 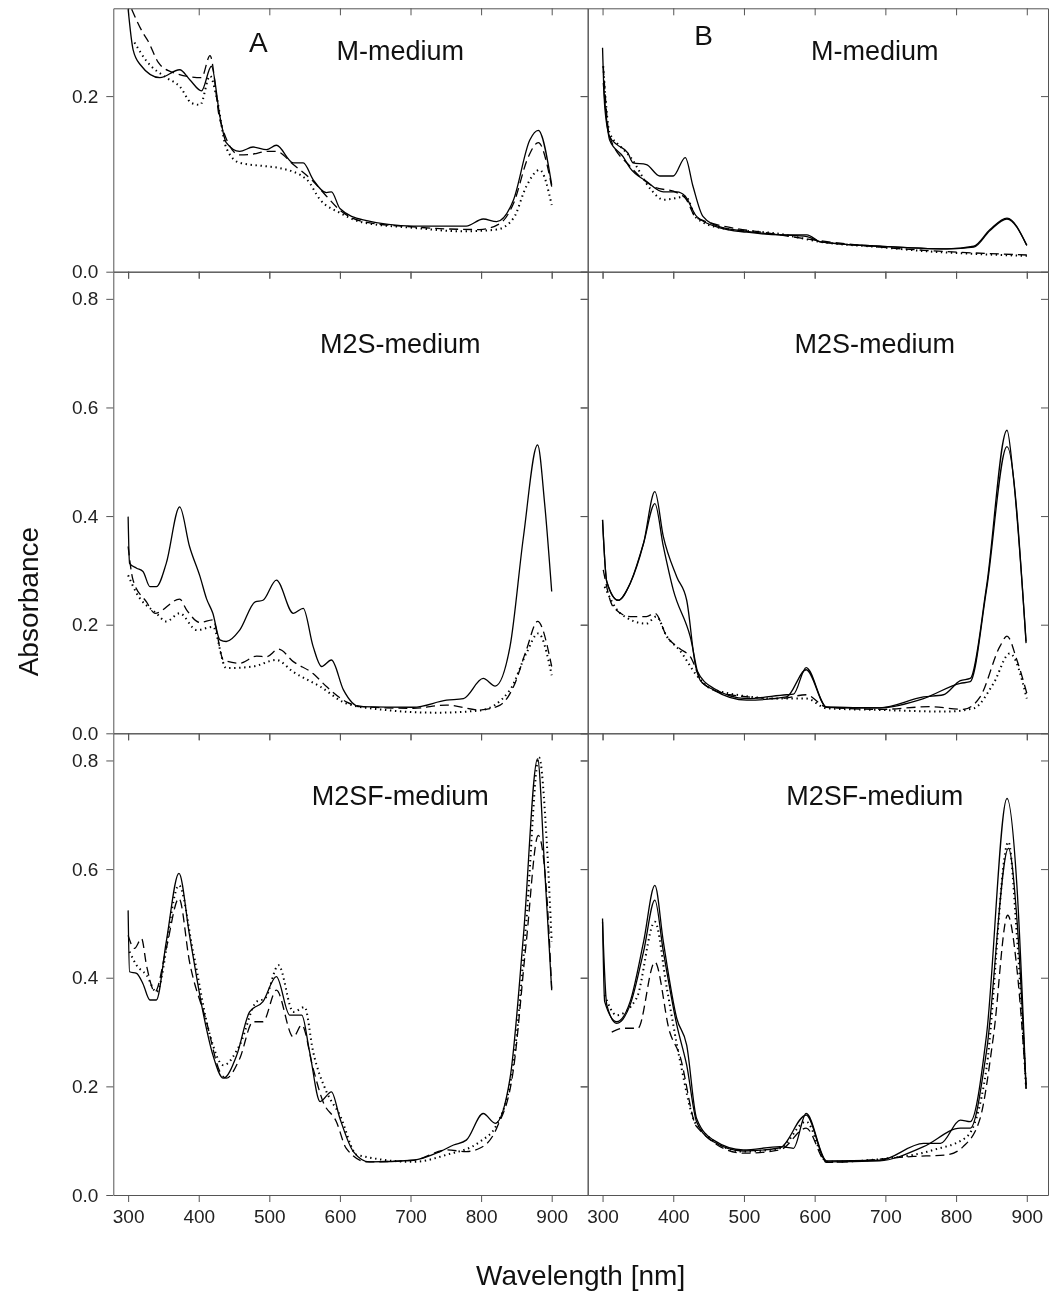 What do you see at coordinates (28, 601) in the screenshot?
I see `y-axis-title: Absorbance` at bounding box center [28, 601].